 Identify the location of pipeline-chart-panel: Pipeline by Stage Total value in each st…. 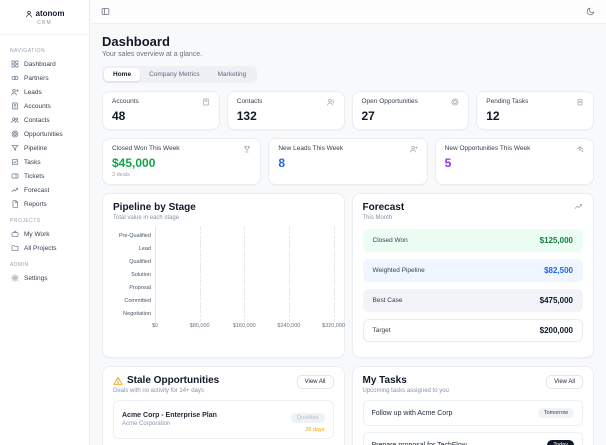
(223, 275).